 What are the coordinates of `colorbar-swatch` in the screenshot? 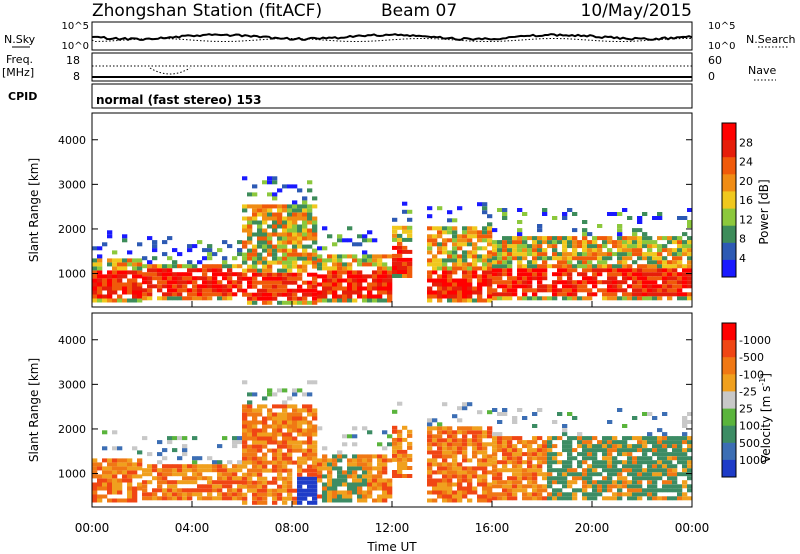 It's located at (729, 366).